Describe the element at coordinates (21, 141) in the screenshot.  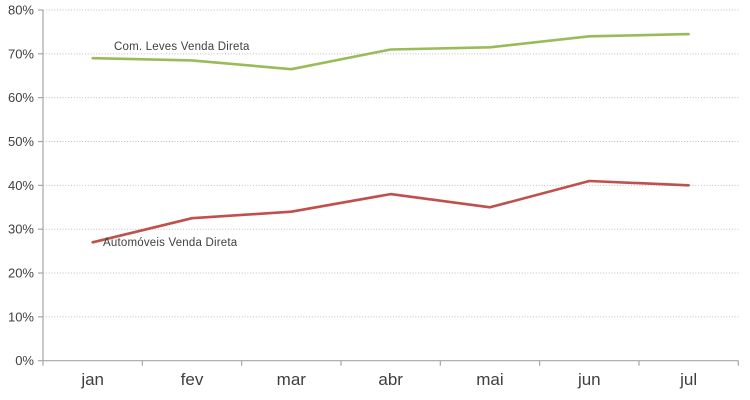
I see `y-axis-tick-label: 50%` at that location.